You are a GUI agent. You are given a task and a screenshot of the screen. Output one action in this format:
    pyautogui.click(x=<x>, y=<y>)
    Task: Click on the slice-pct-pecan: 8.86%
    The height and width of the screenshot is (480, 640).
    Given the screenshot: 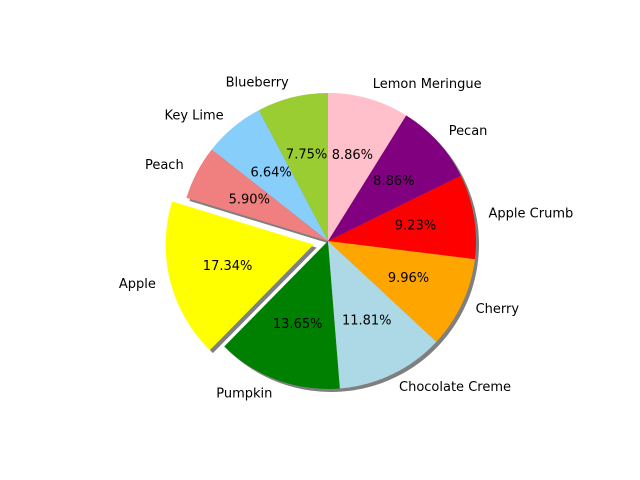 What is the action you would take?
    pyautogui.click(x=393, y=181)
    